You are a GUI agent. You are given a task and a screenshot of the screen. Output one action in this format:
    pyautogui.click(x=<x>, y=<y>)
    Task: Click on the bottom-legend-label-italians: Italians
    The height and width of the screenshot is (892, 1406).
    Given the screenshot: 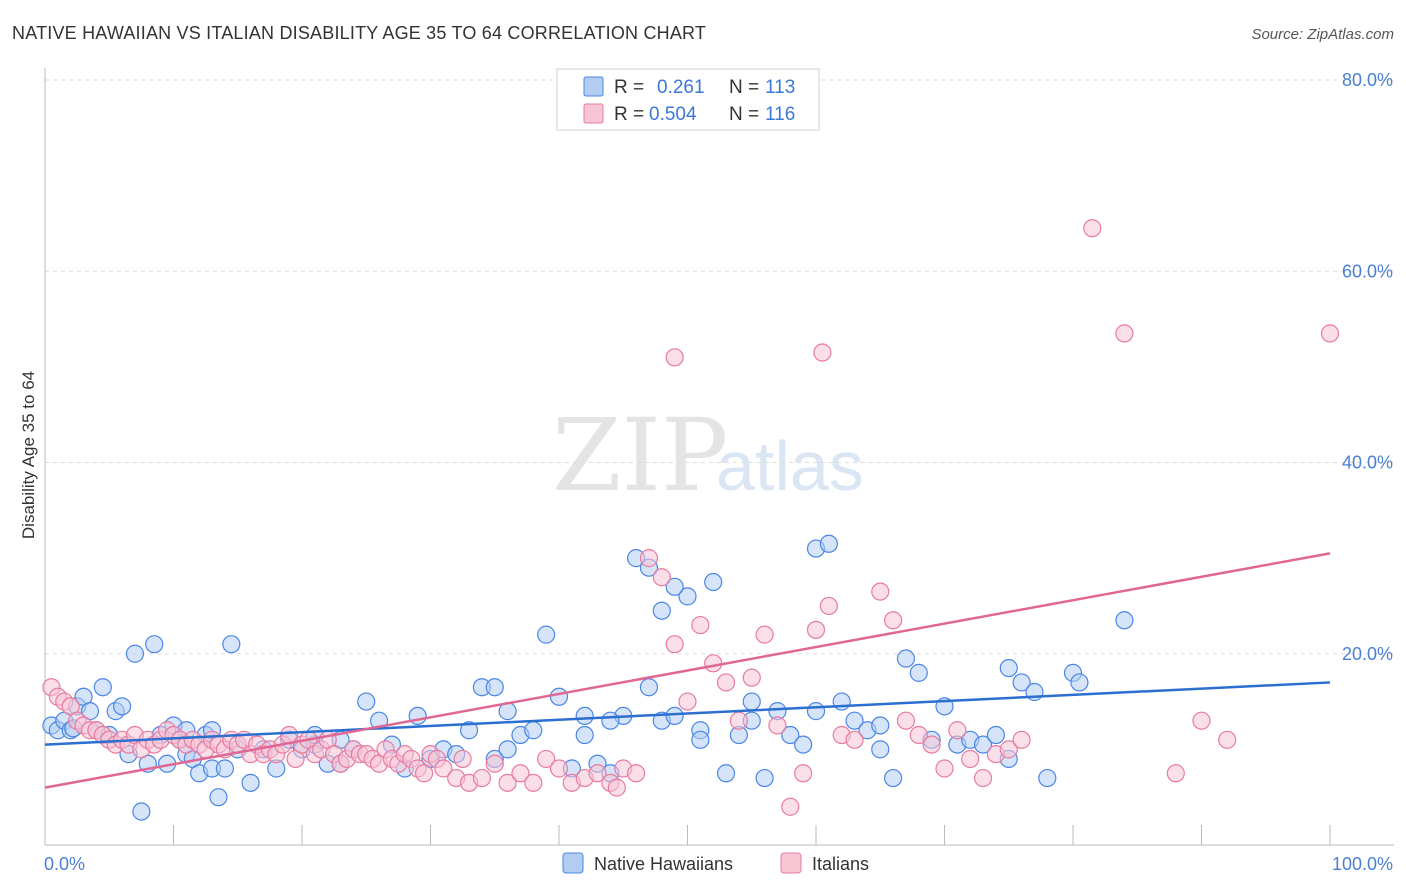 What is the action you would take?
    pyautogui.click(x=840, y=864)
    